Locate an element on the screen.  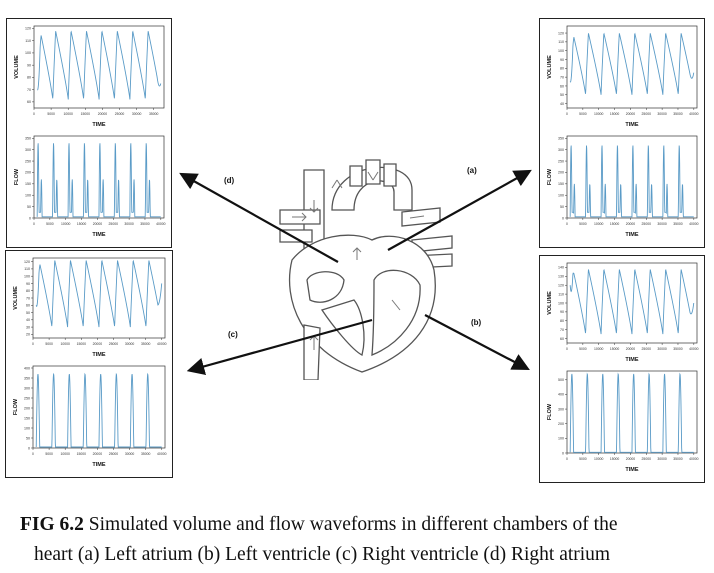
label-d: (d) is located at coordinates (229, 180).